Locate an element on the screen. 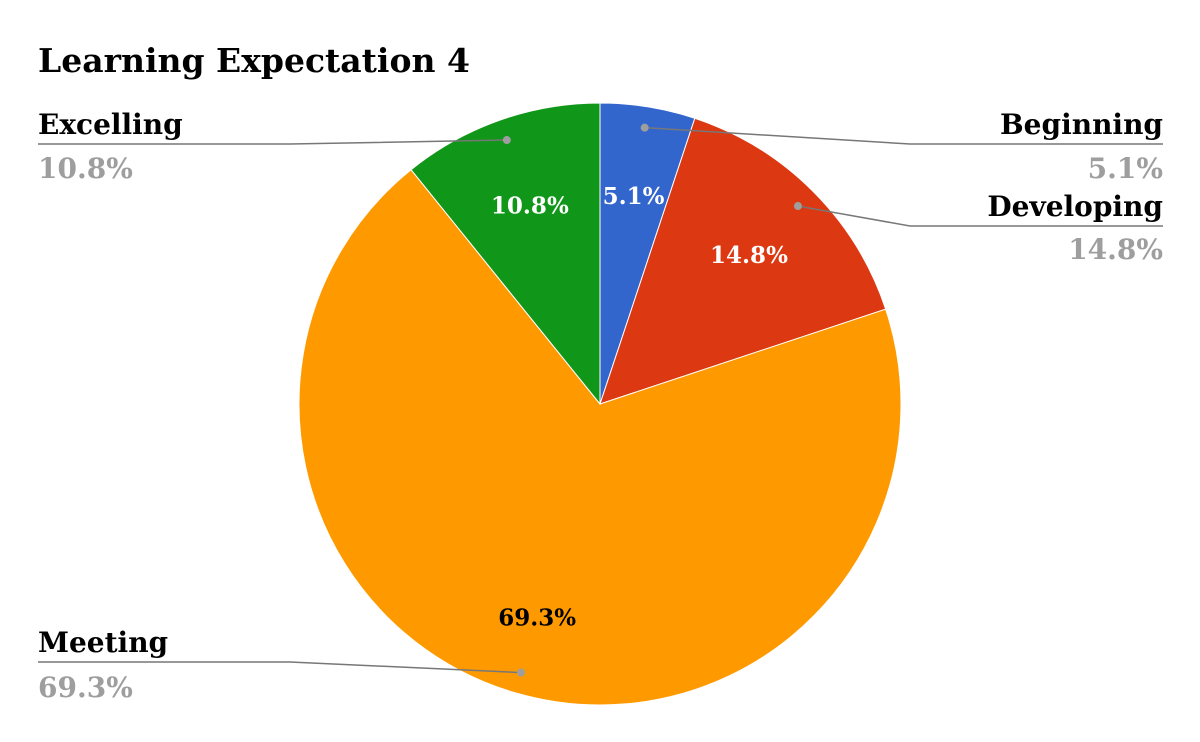 This screenshot has width=1200, height=742. leader-dot-meeting is located at coordinates (521, 672).